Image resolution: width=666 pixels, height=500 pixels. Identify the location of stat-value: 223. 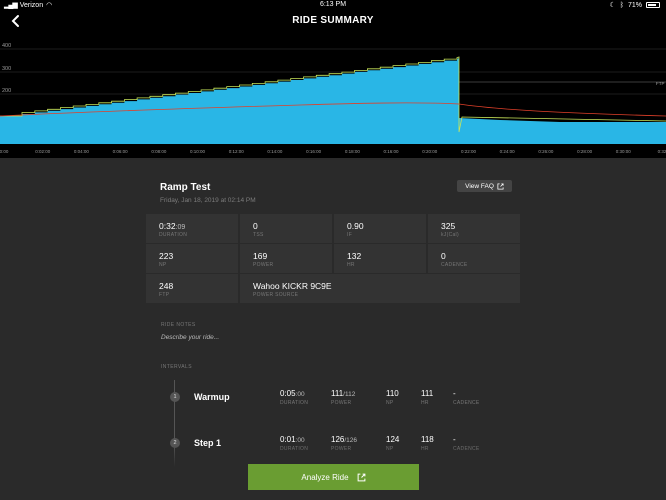
(166, 256).